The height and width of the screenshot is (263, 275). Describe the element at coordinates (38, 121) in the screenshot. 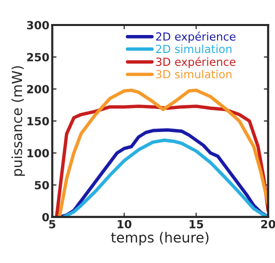

I see `y-tick-label: 150` at that location.